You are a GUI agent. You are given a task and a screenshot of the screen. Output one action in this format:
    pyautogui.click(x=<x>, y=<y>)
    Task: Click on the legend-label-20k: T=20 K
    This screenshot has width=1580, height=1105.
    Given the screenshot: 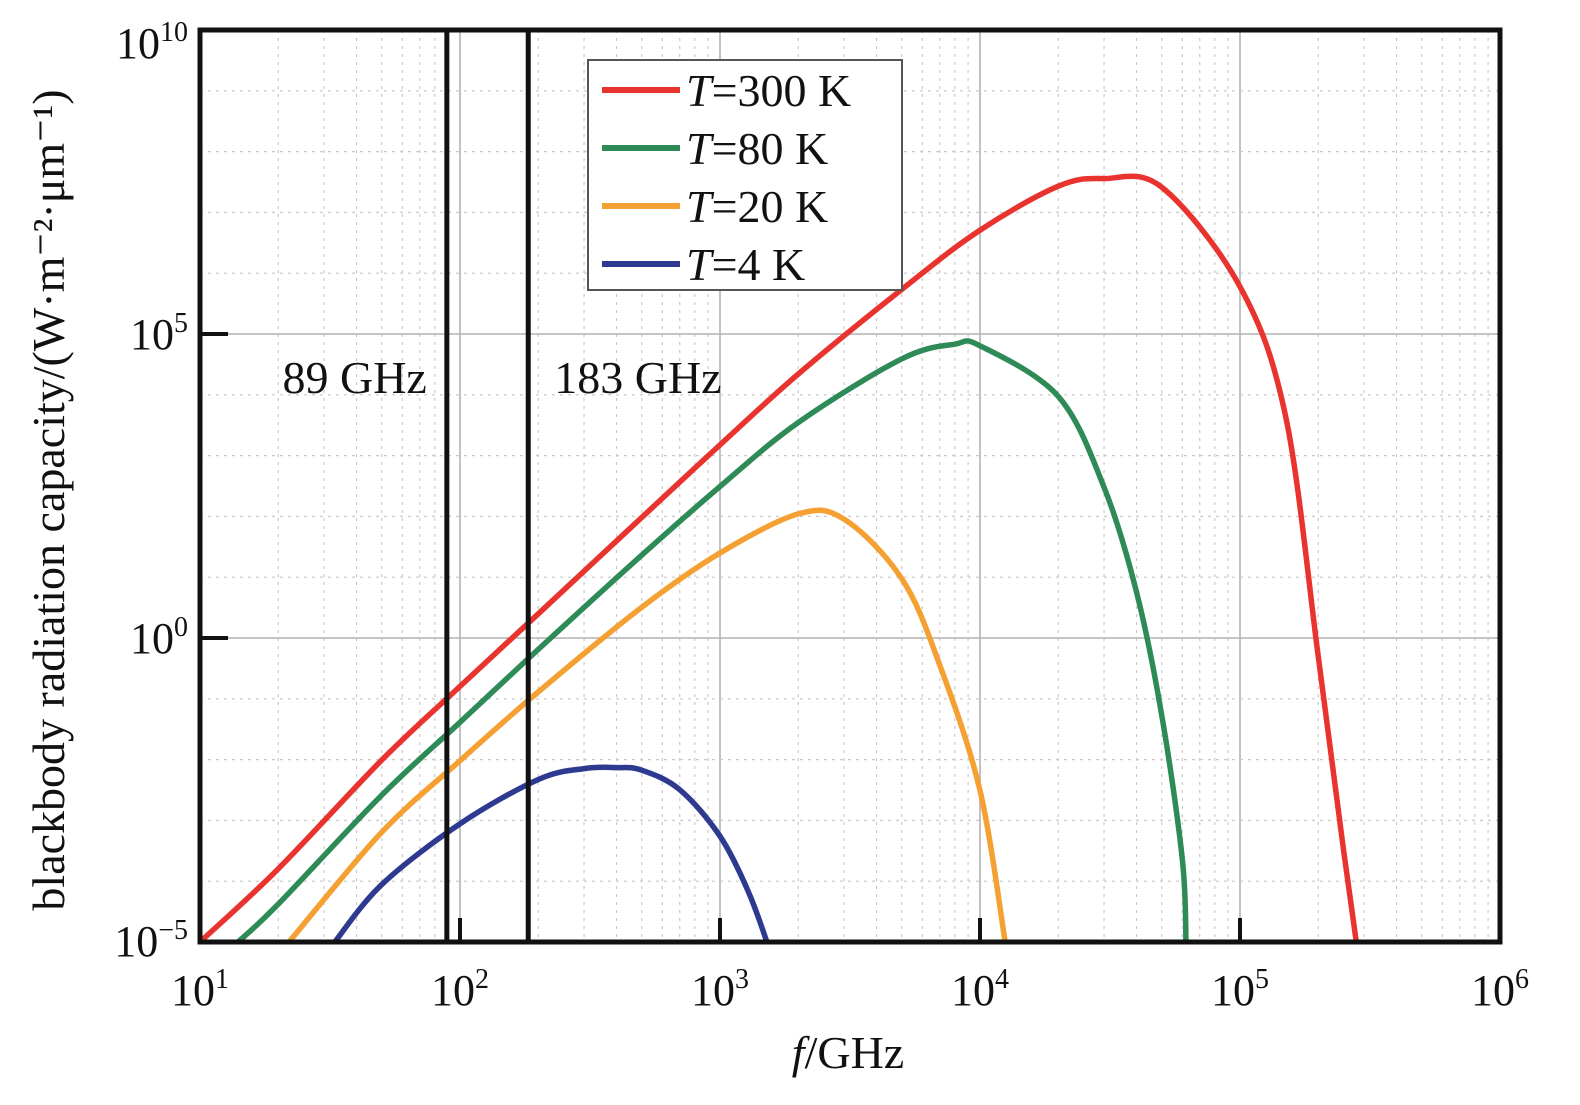 What is the action you would take?
    pyautogui.click(x=757, y=206)
    